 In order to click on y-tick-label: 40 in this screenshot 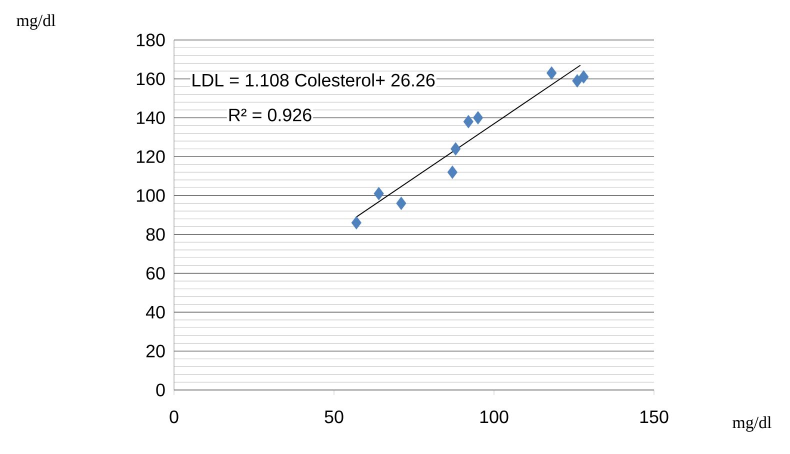, I will do `click(155, 312)`.